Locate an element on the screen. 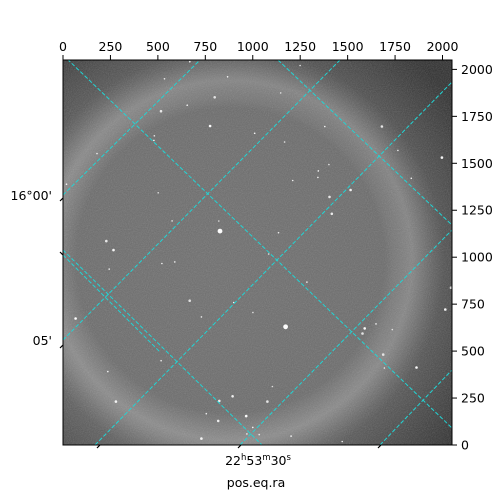  left-dec-ticks is located at coordinates (61, 273).